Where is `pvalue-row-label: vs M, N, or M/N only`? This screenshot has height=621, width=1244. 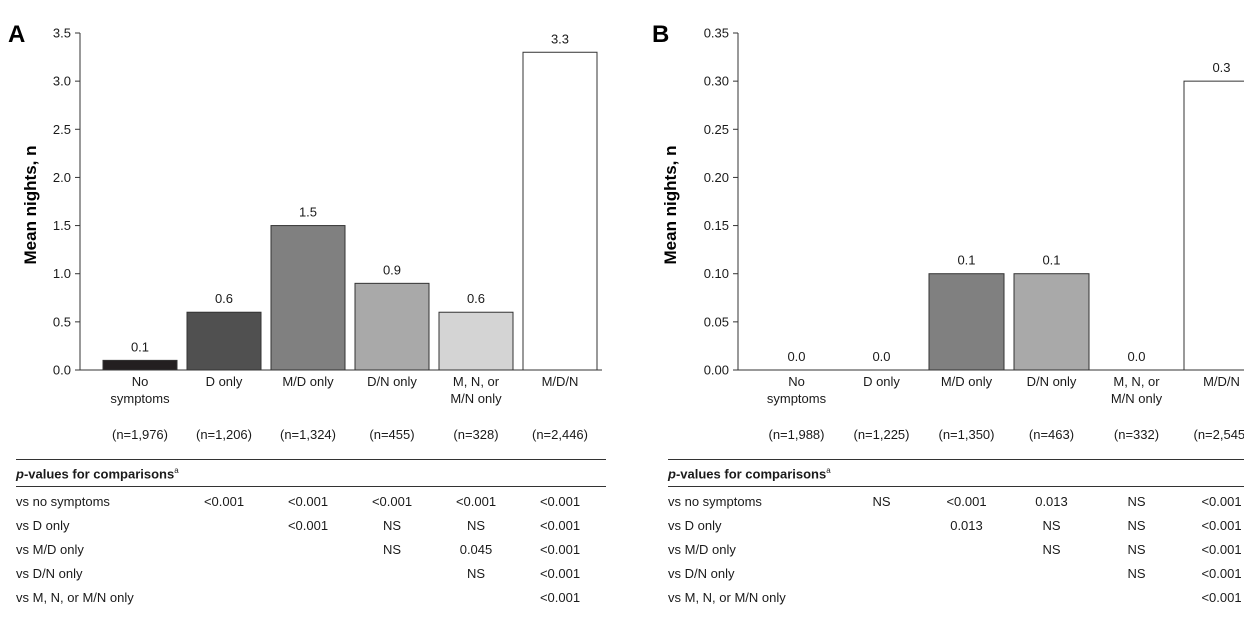 pvalue-row-label: vs M, N, or M/N only is located at coordinates (727, 597).